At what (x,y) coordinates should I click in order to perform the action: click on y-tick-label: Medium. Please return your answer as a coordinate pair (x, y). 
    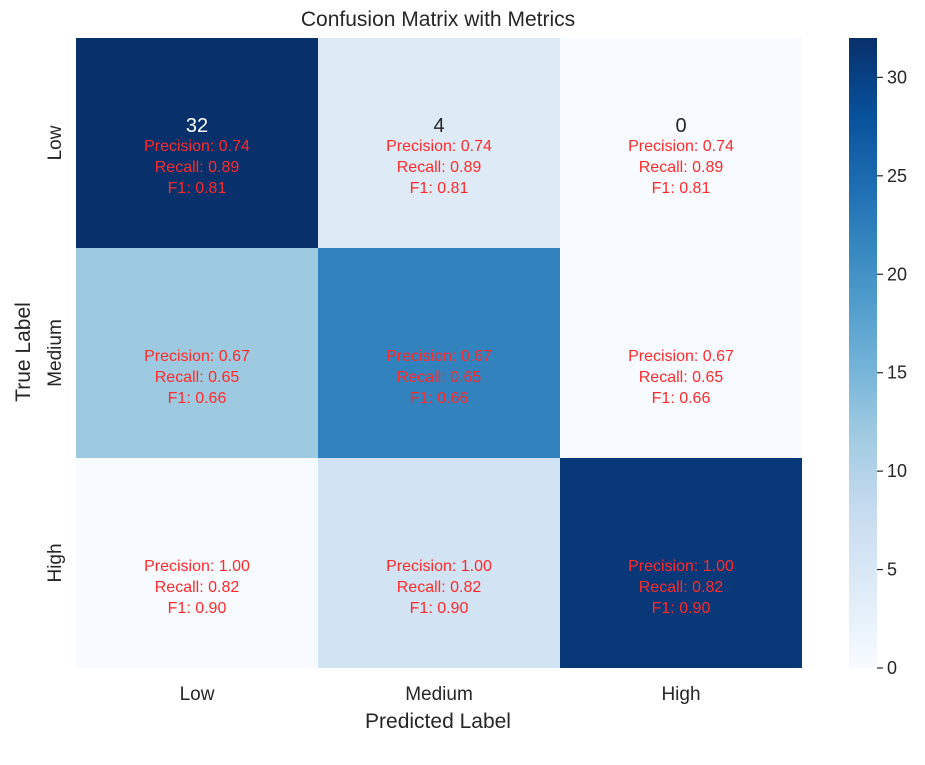
    Looking at the image, I should click on (55, 353).